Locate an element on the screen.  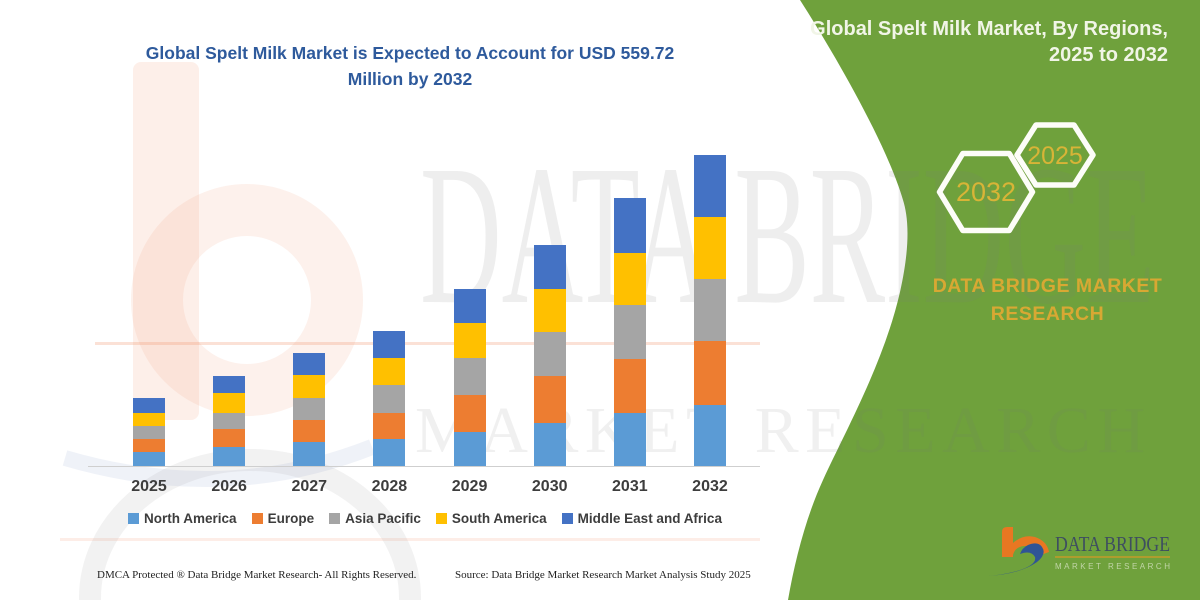
watermark-logo-stem is located at coordinates (166, 241).